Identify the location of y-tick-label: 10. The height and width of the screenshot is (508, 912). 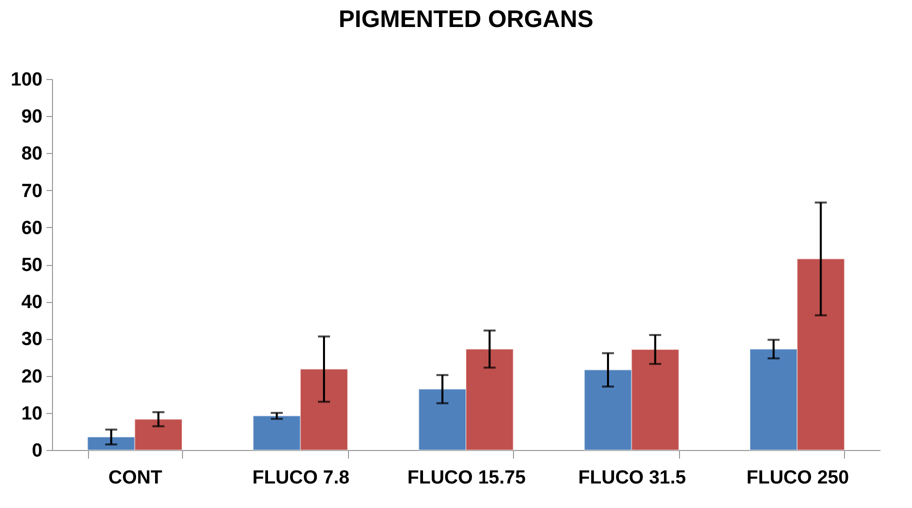
(31, 413).